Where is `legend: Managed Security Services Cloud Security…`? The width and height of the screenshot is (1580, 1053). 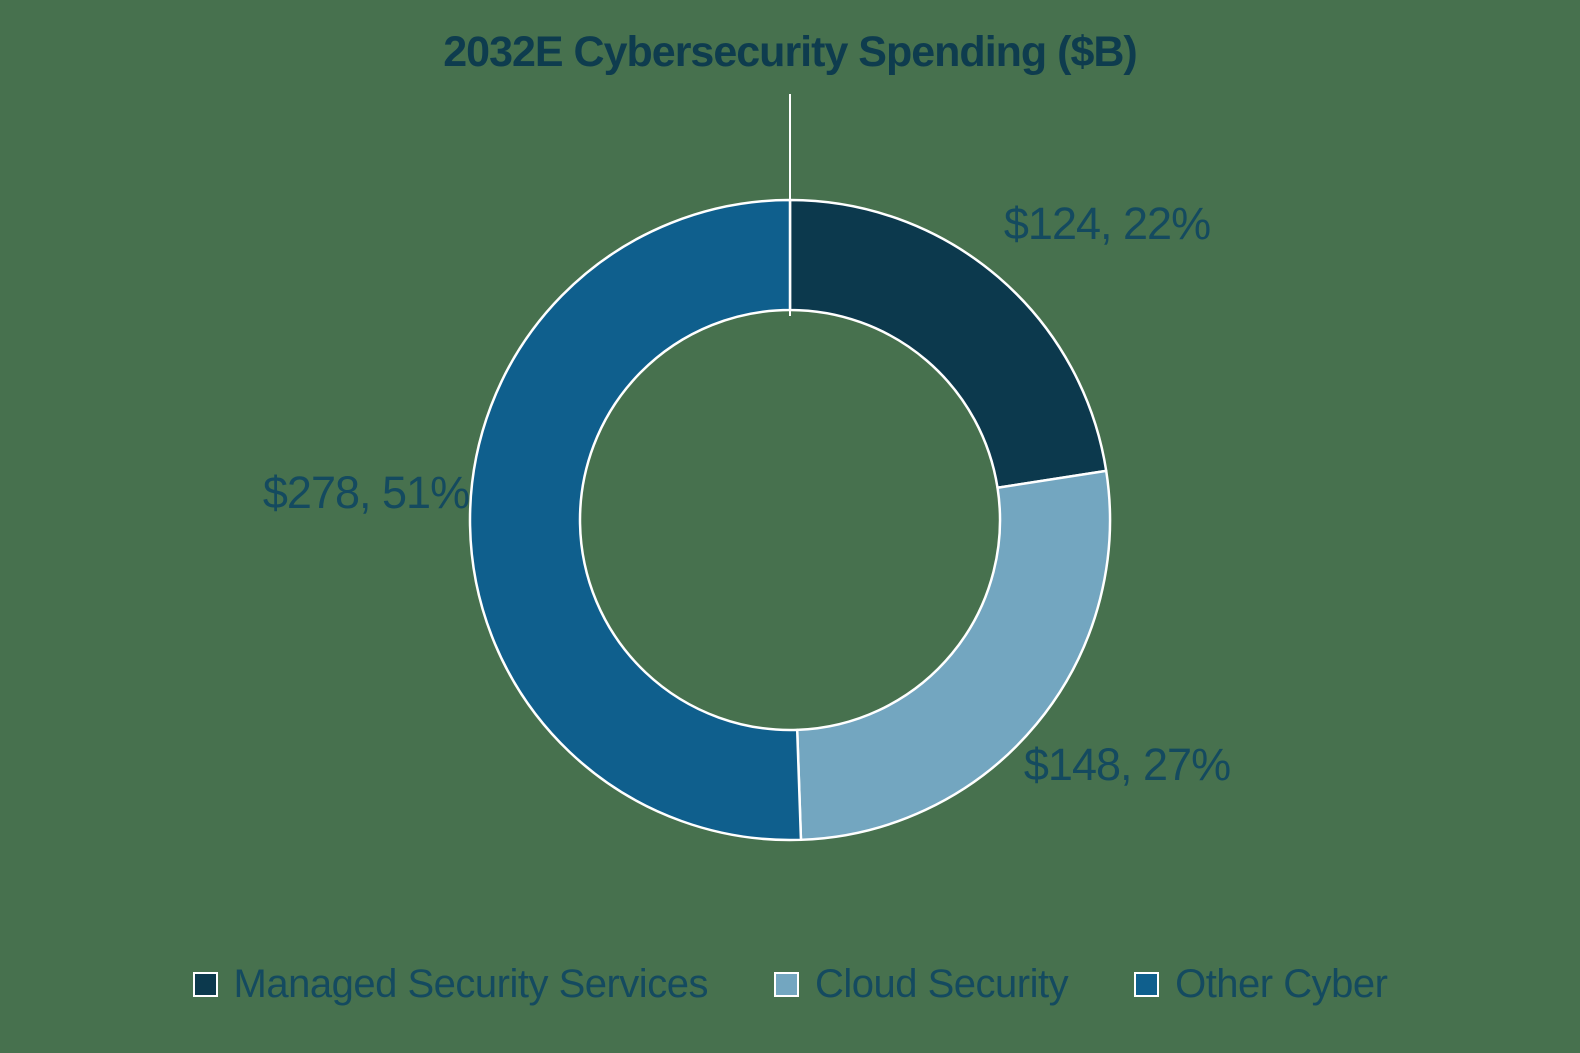
legend: Managed Security Services Cloud Security… is located at coordinates (790, 984).